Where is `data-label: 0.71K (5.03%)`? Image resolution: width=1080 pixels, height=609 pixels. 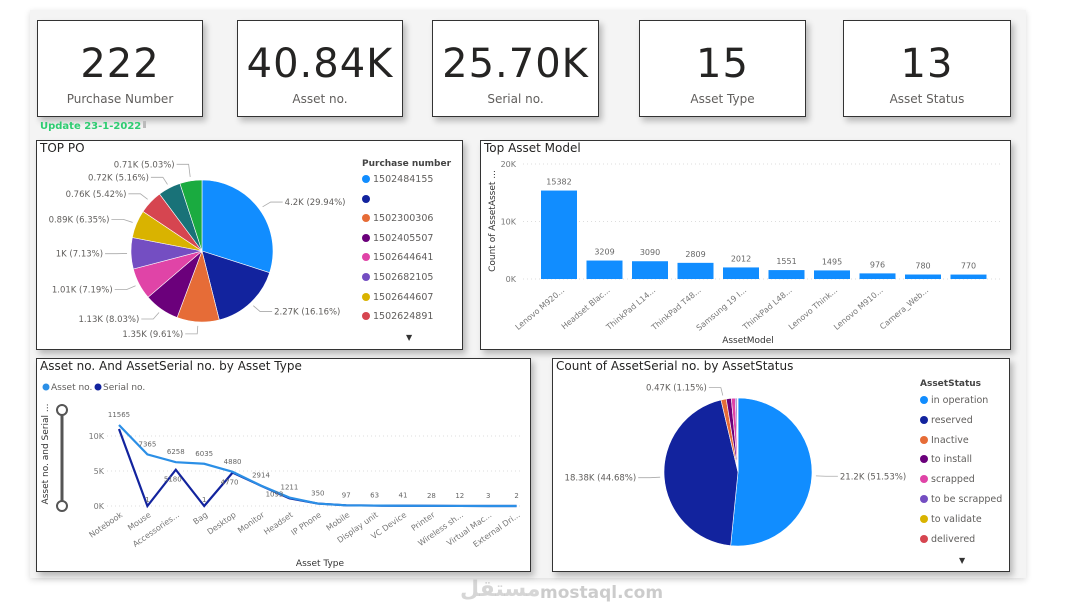
data-label: 0.71K (5.03%) is located at coordinates (144, 165).